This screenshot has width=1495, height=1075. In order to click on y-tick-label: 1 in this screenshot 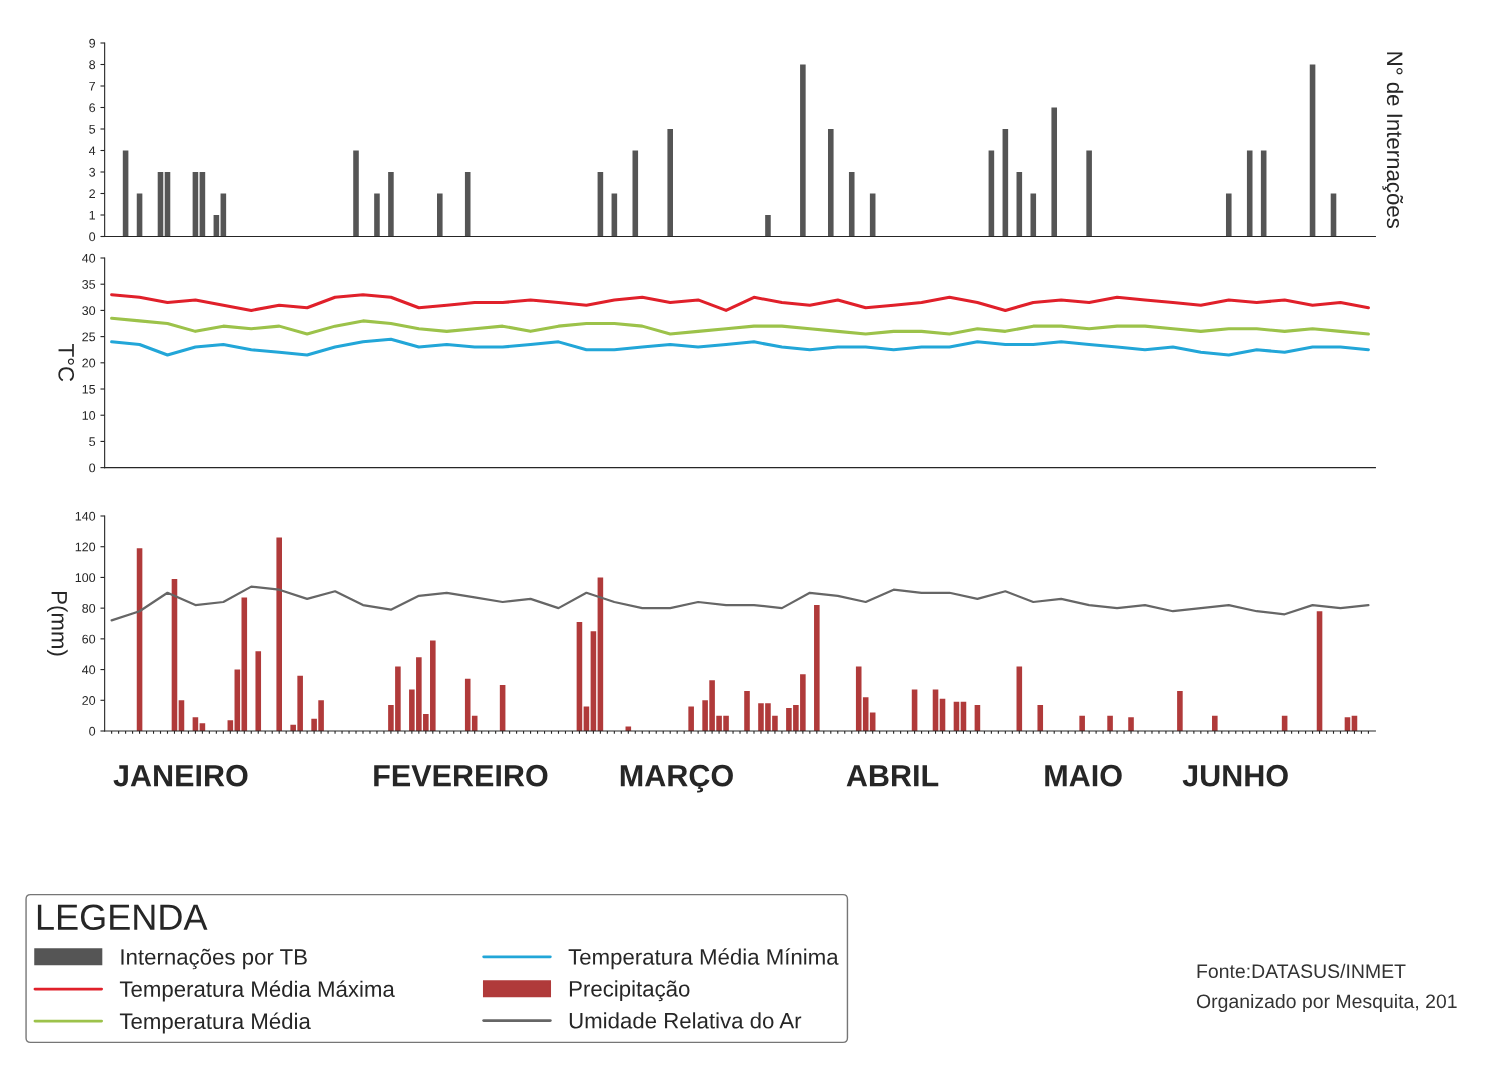, I will do `click(92, 215)`.